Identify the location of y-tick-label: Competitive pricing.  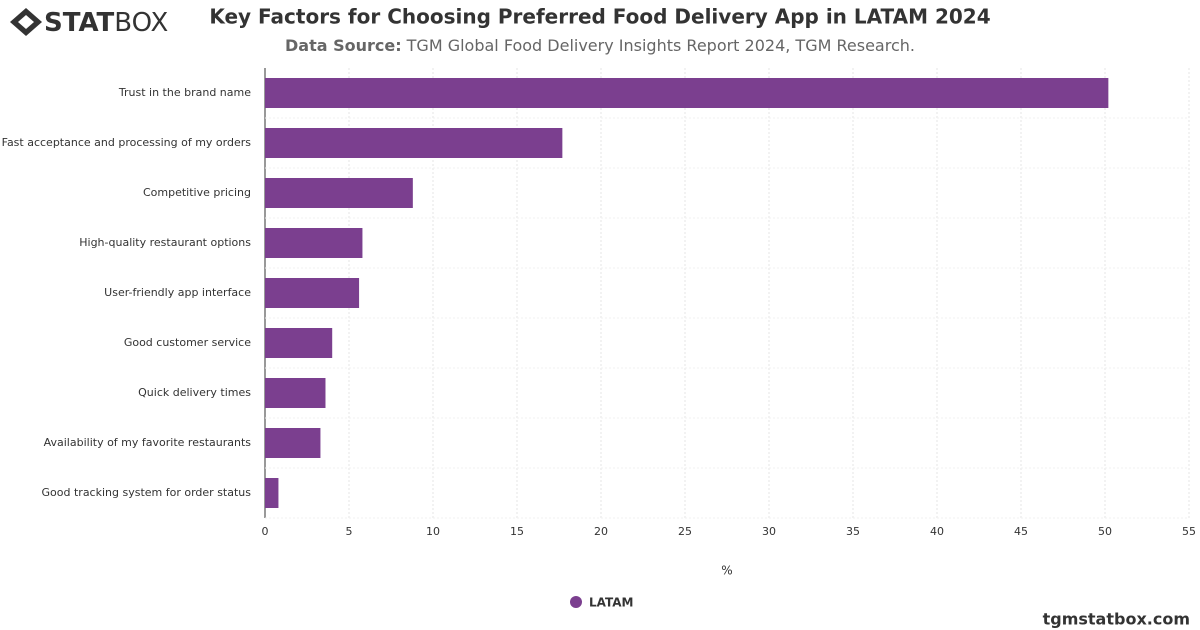
(197, 192).